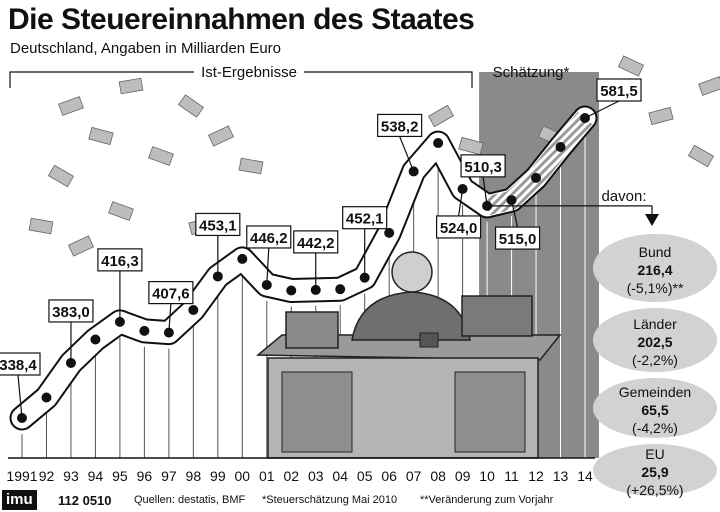  I want to click on x-tick-label: 09, so click(463, 476).